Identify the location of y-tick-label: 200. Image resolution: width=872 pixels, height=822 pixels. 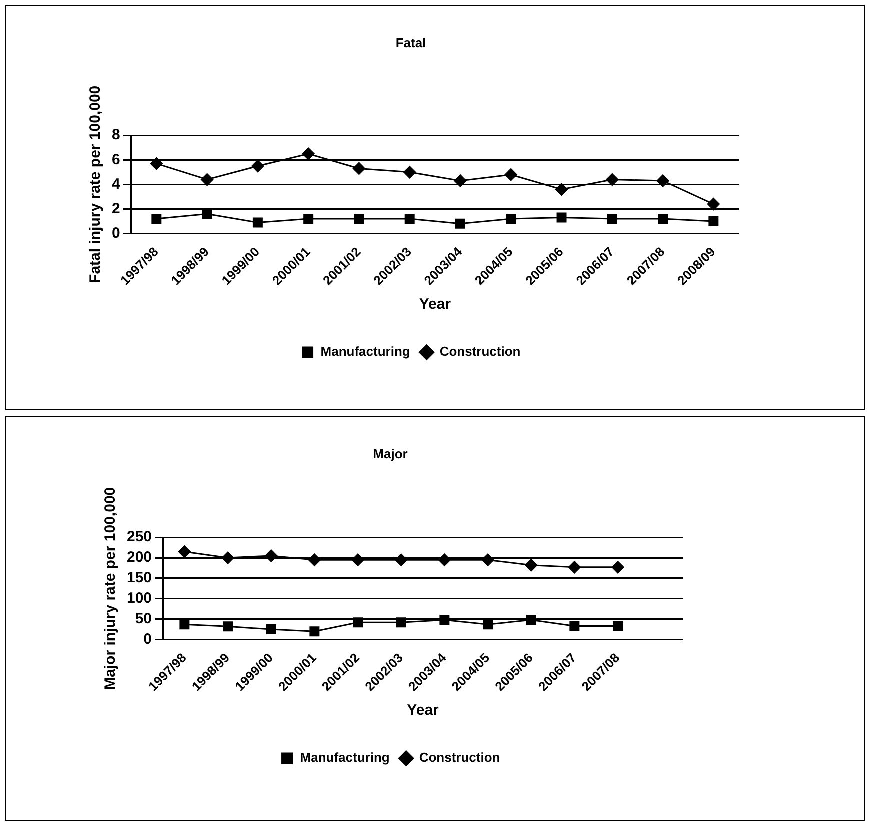
(139, 557).